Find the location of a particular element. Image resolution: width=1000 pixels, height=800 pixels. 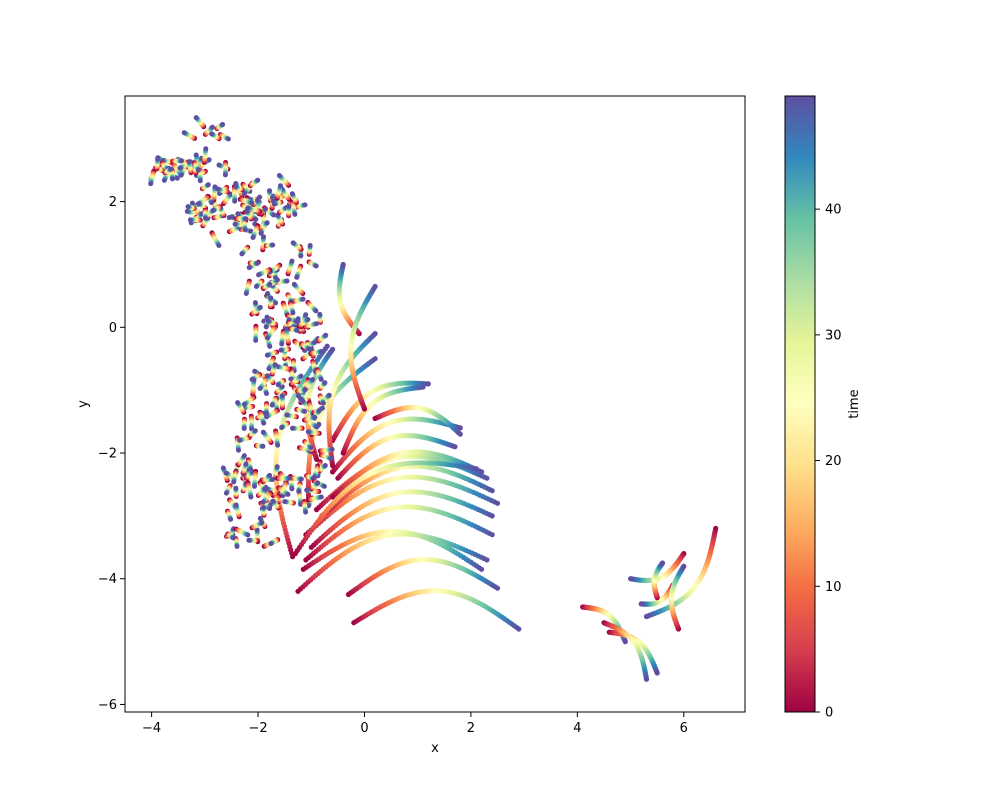

x-tick-label: −2 is located at coordinates (257, 728).